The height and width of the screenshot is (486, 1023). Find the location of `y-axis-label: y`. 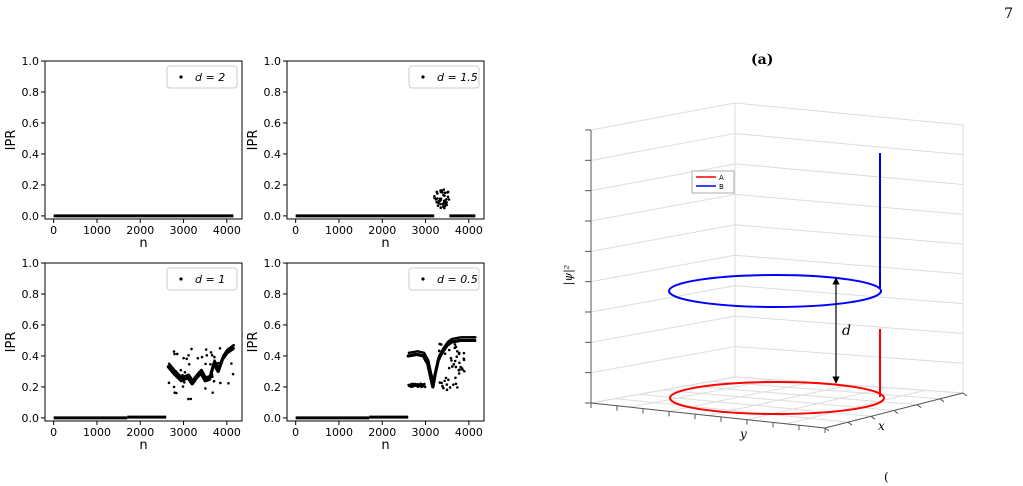

y-axis-label: y is located at coordinates (743, 434).